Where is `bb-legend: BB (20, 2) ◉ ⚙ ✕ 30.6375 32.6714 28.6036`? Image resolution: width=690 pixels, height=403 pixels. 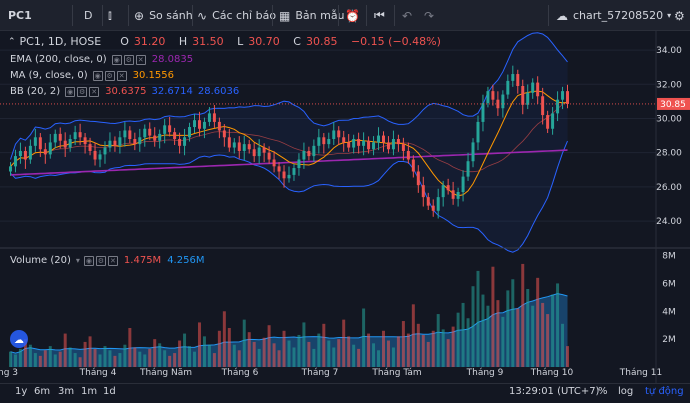
bb-legend: BB (20, 2) ◉ ⚙ ✕ 30.6375 32.6714 28.6036 is located at coordinates (124, 91).